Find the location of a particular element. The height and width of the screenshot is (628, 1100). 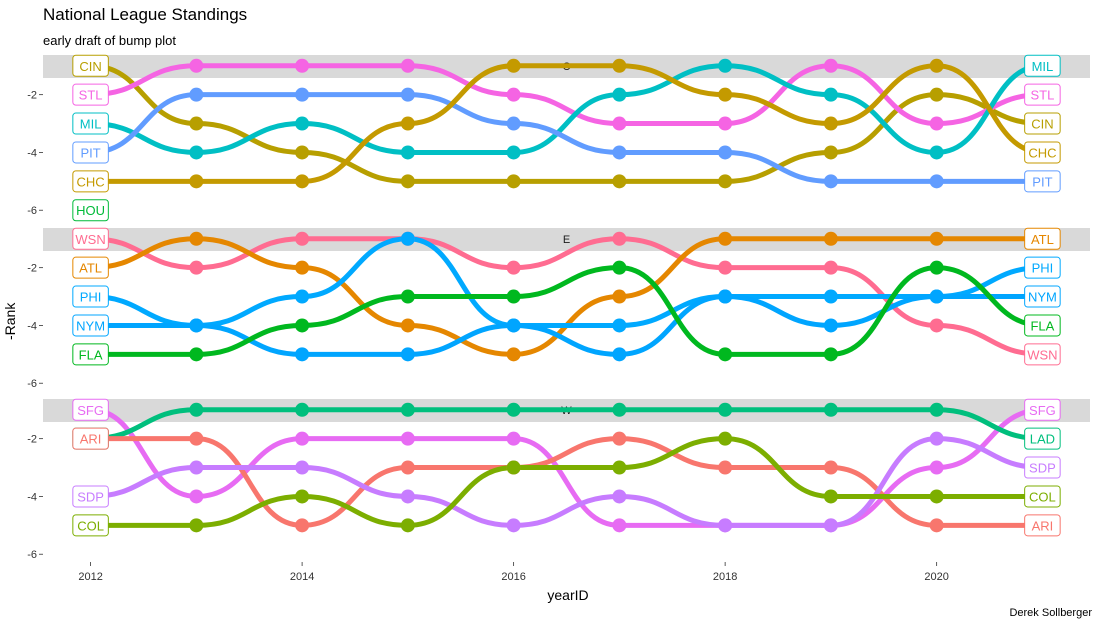

point-PHI is located at coordinates (302, 296).